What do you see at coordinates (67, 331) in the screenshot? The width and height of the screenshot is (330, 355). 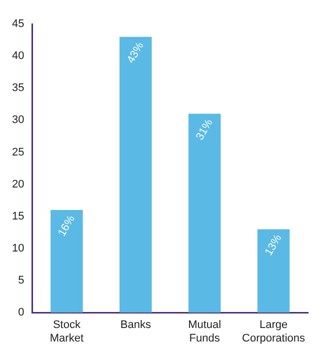 I see `x-tick-label: Stock Market` at bounding box center [67, 331].